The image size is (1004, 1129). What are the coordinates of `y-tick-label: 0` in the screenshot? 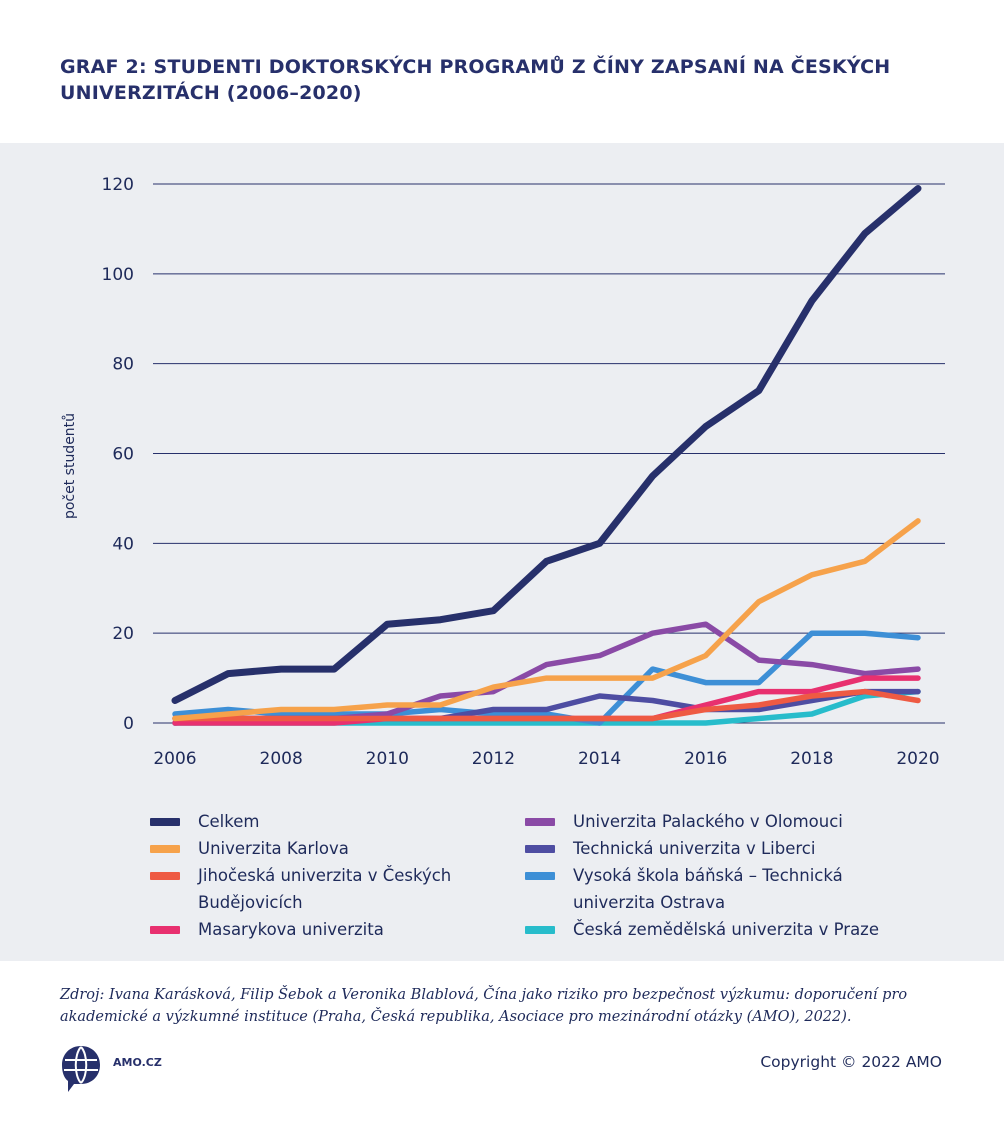 It's located at (128, 724).